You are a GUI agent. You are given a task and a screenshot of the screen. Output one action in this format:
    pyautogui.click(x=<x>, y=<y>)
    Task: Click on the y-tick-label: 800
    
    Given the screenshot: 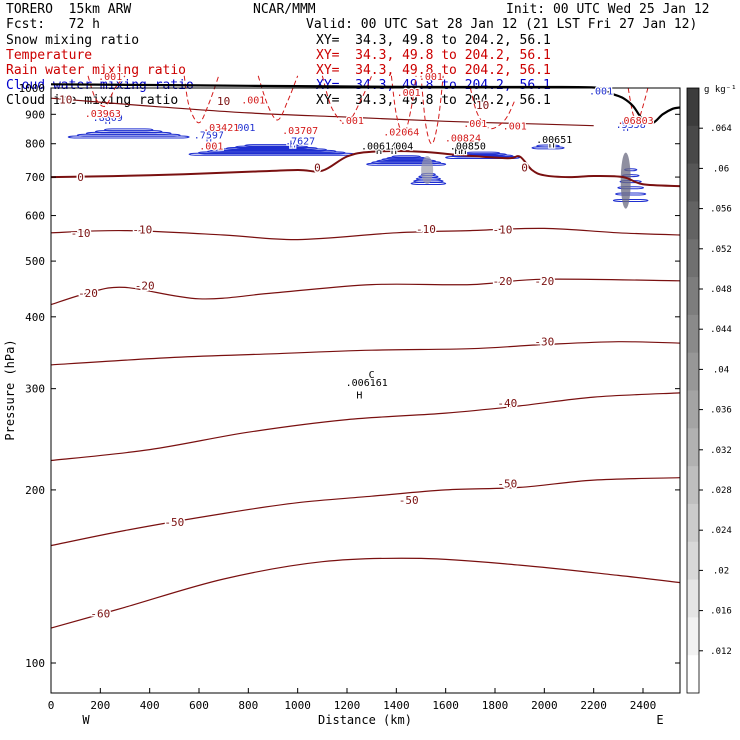 What is the action you would take?
    pyautogui.click(x=35, y=144)
    